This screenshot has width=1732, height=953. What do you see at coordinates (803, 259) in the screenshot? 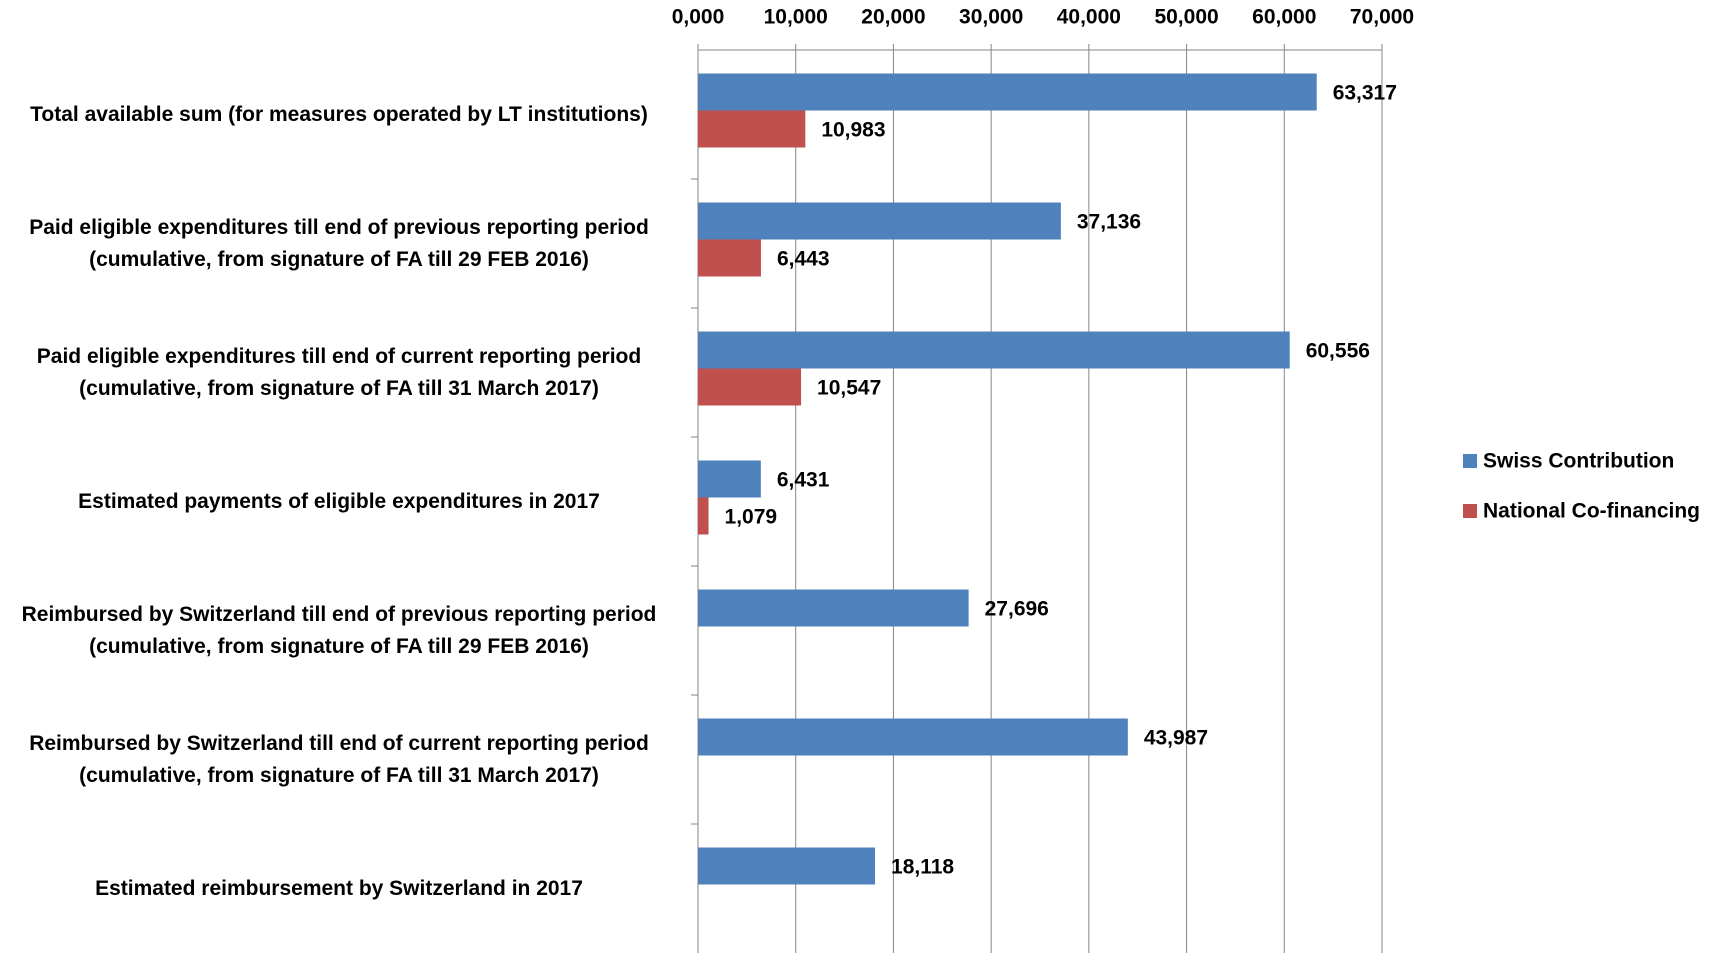
I see `value-label: 6,443` at bounding box center [803, 259].